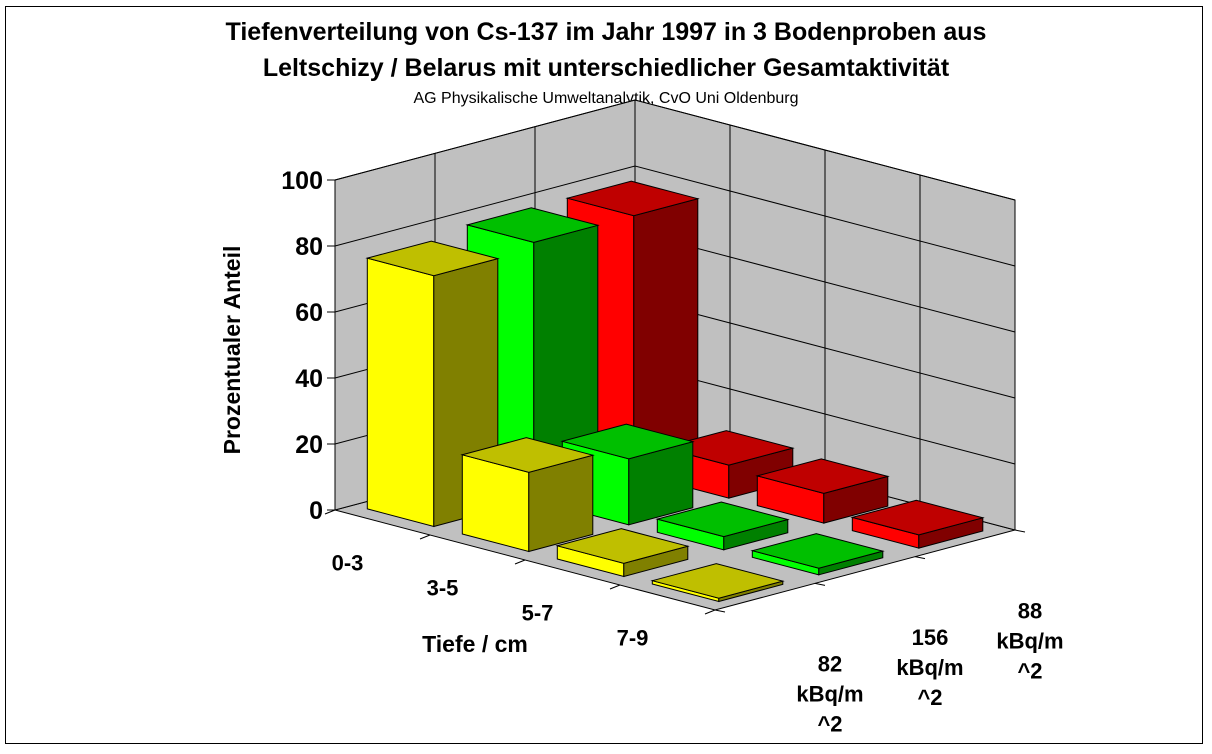 This screenshot has height=754, width=1212. Describe the element at coordinates (309, 379) in the screenshot. I see `y-tick-label: 40` at that location.